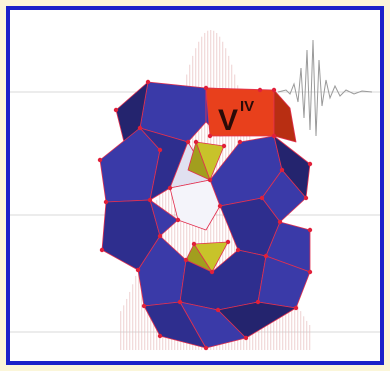 The image size is (390, 371). I want to click on vanadium-label: V, so click(228, 120).